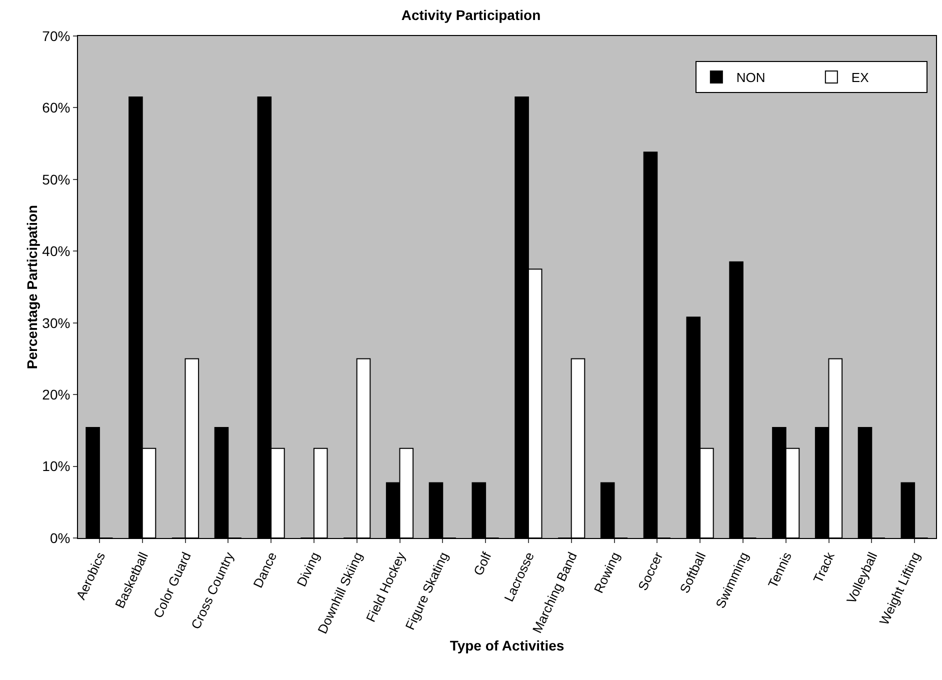 The image size is (942, 680). Describe the element at coordinates (56, 251) in the screenshot. I see `y-tick-label: 40%` at that location.